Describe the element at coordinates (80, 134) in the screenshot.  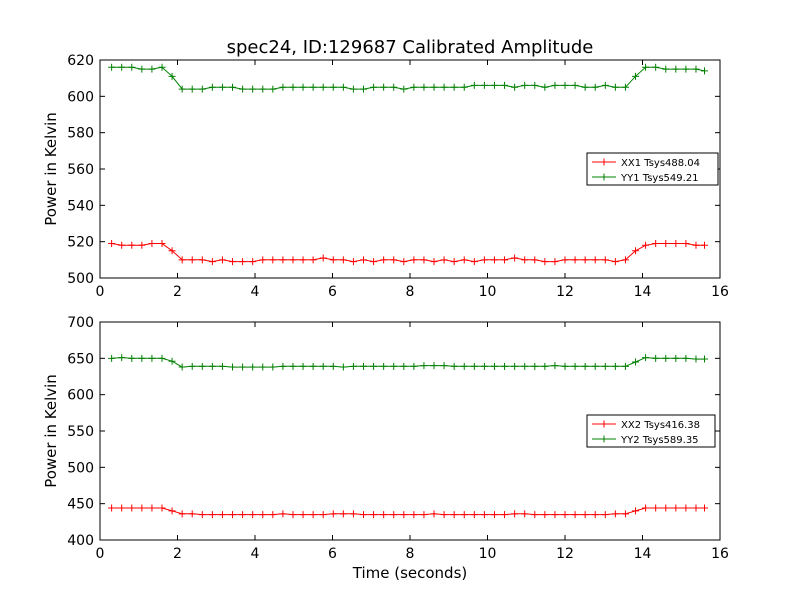
I see `y-tick-label: 580` at that location.